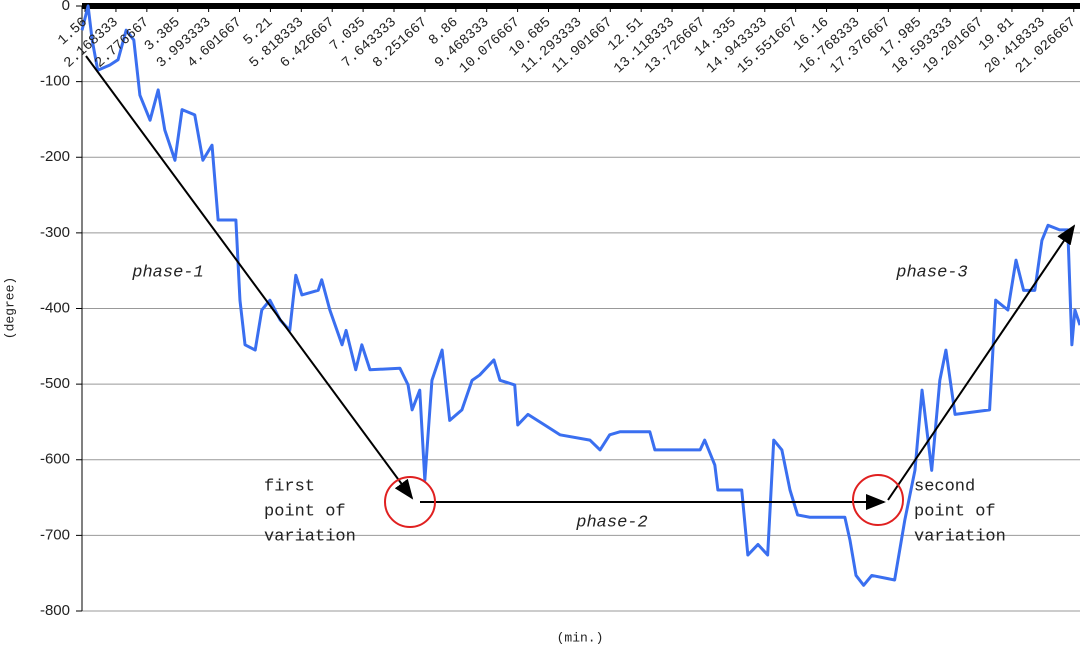  What do you see at coordinates (55, 232) in the screenshot?
I see `y-tick-label: -300` at bounding box center [55, 232].